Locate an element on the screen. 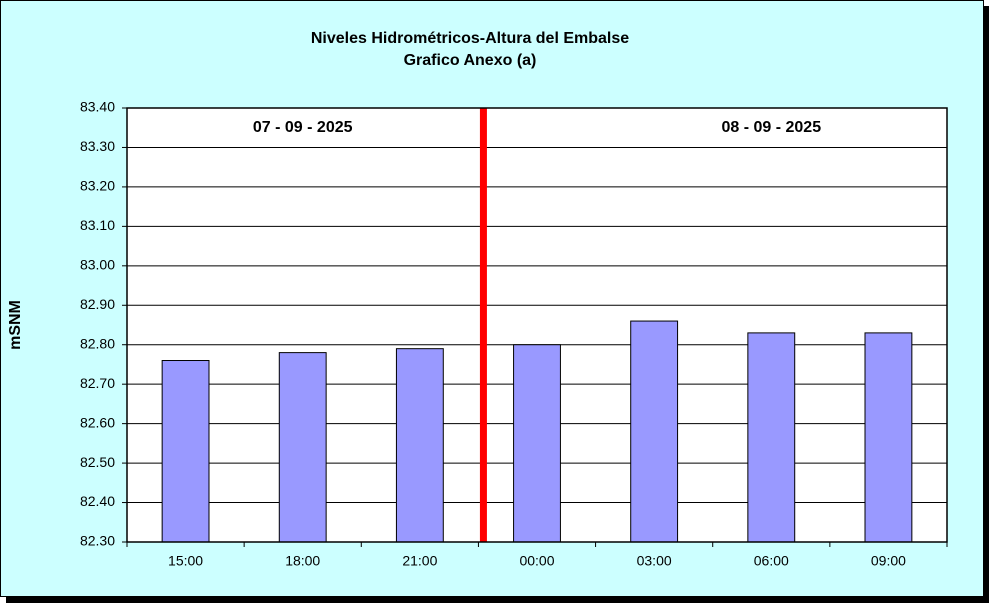 This screenshot has height=603, width=989. y-tick-label: 82.50 is located at coordinates (97, 462).